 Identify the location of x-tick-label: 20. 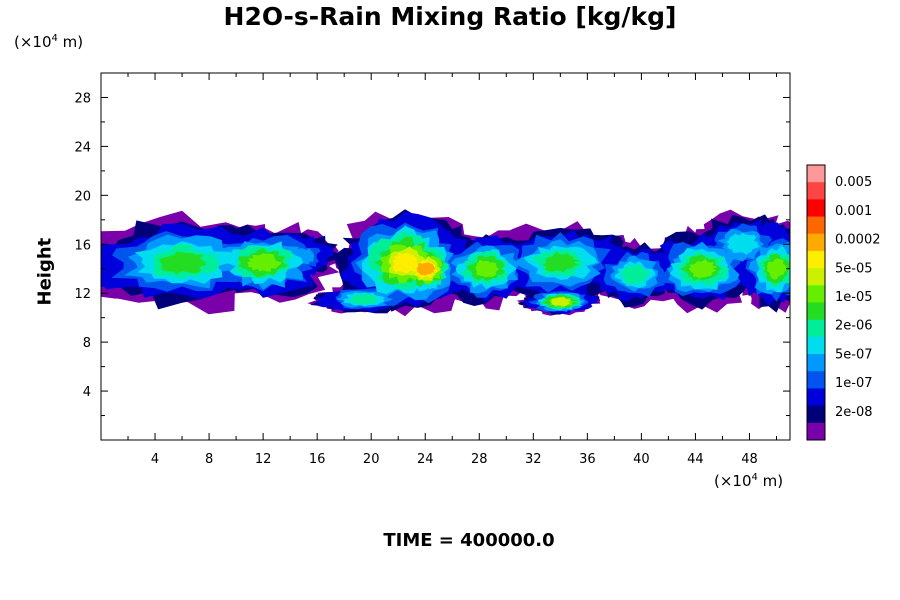
(371, 459).